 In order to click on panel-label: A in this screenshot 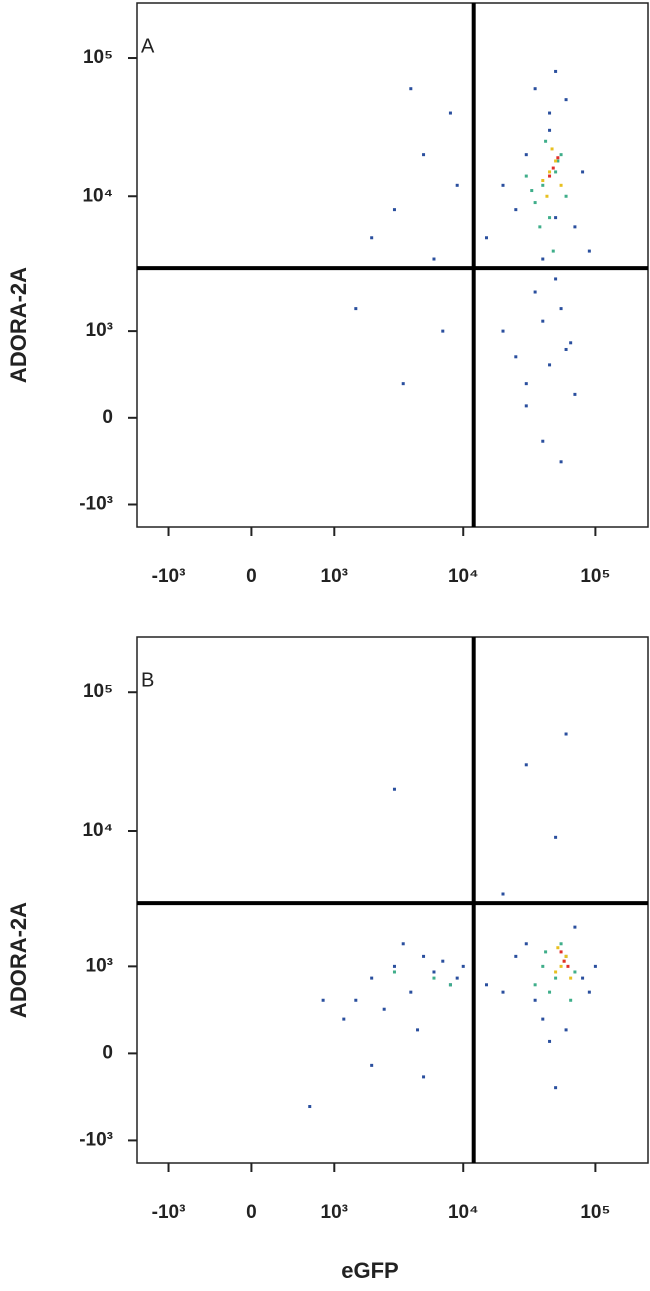, I will do `click(148, 46)`.